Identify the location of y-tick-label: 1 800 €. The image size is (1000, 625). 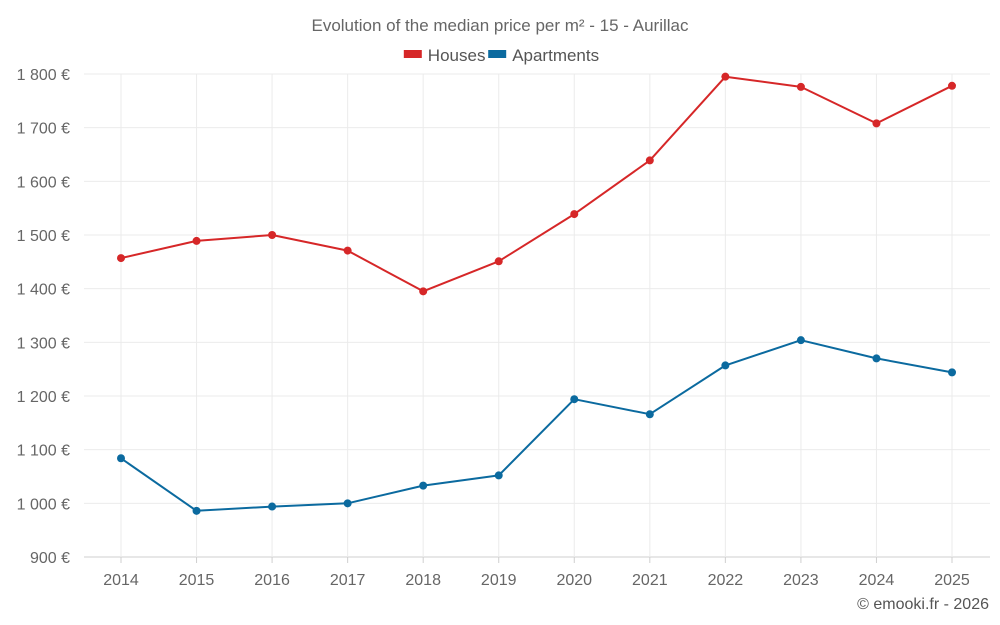
(43, 75).